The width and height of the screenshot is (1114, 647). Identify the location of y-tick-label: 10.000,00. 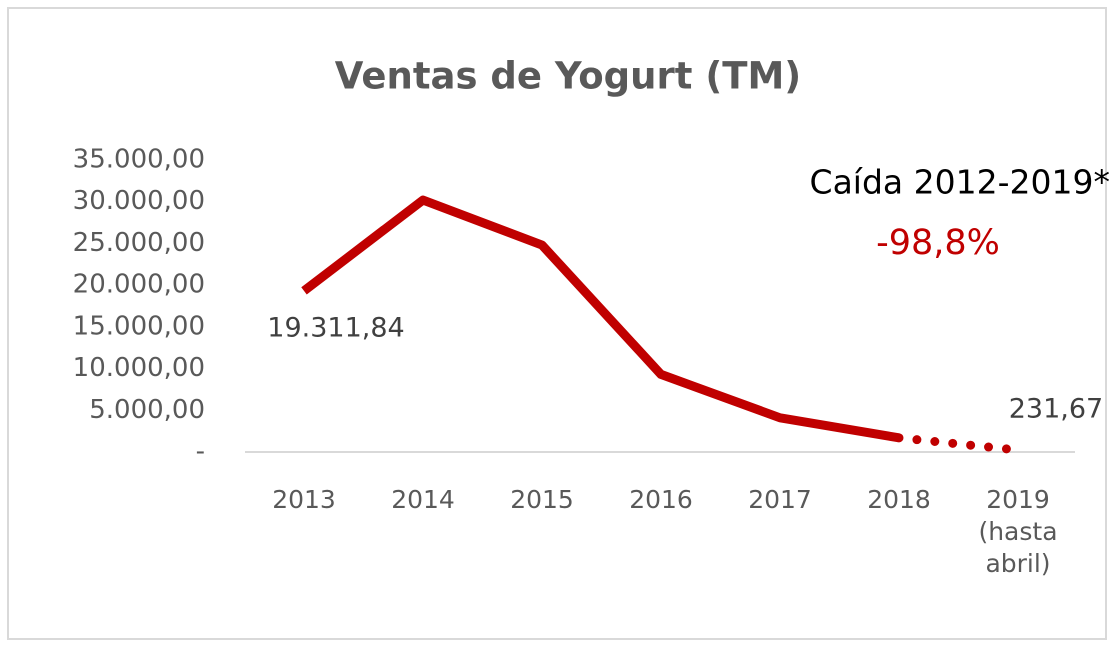
(139, 368).